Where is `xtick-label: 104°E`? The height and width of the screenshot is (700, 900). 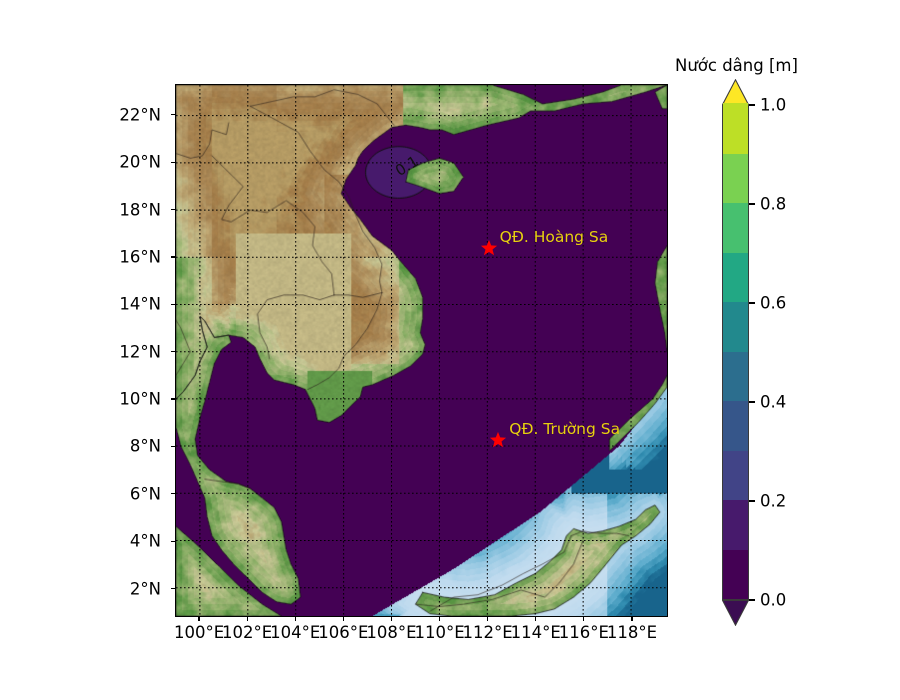
xtick-label: 104°E is located at coordinates (295, 632).